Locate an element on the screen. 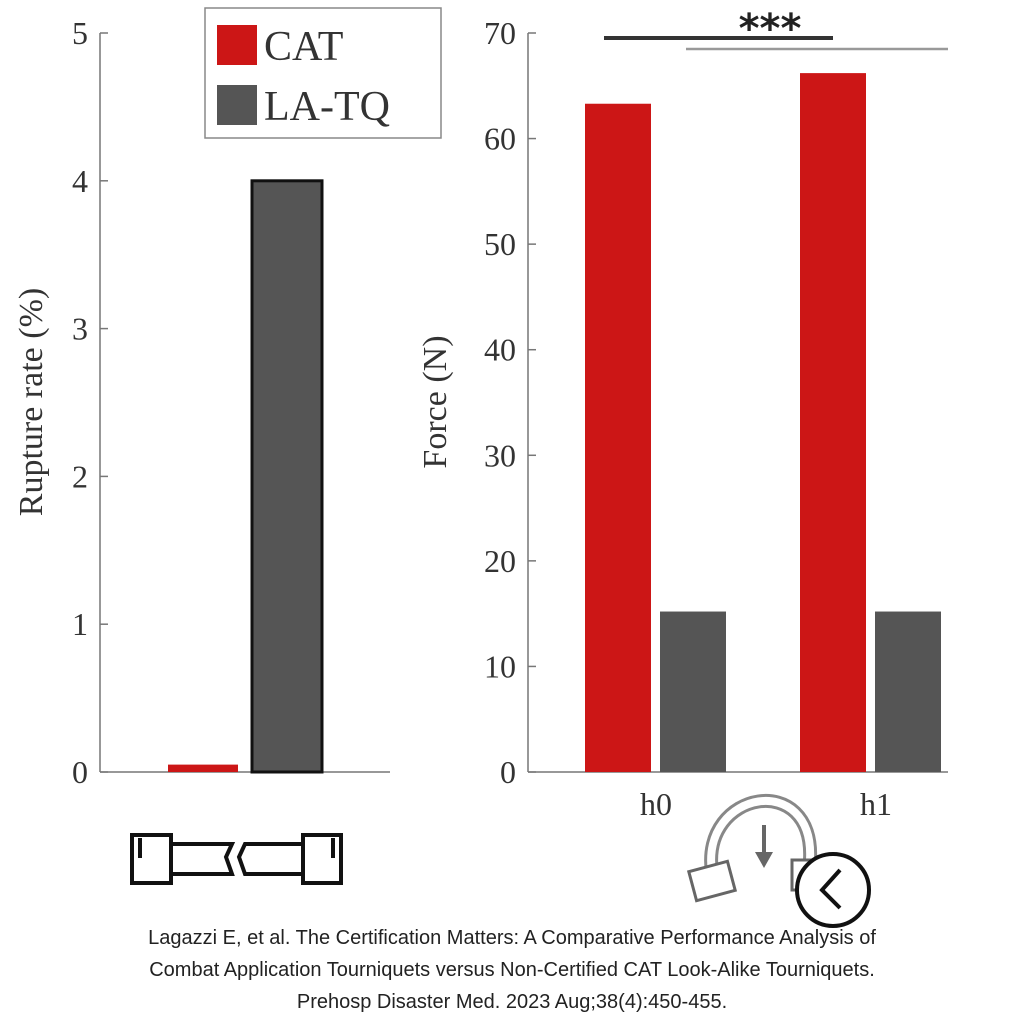 This screenshot has height=1024, width=1024. y-tick-label: 3 is located at coordinates (80, 329).